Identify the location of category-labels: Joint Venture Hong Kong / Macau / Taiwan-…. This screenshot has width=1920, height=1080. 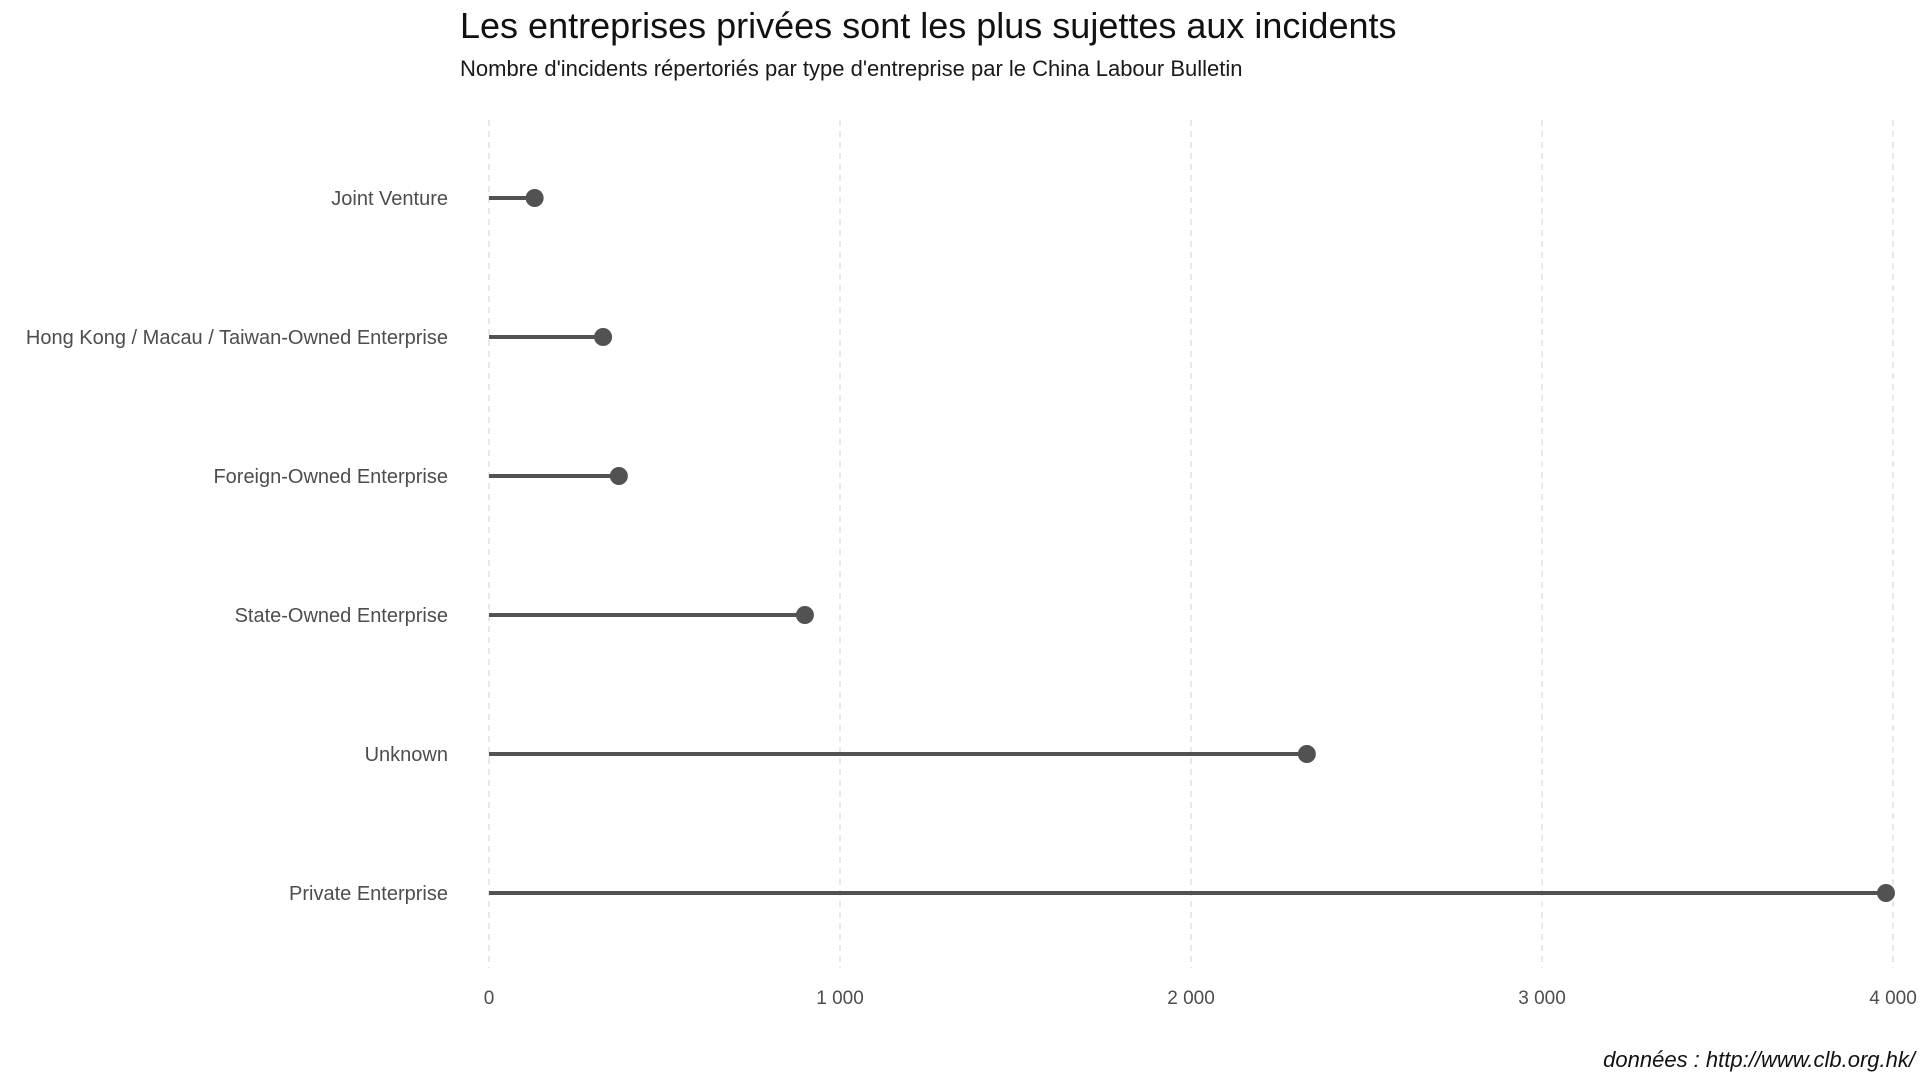
(237, 546).